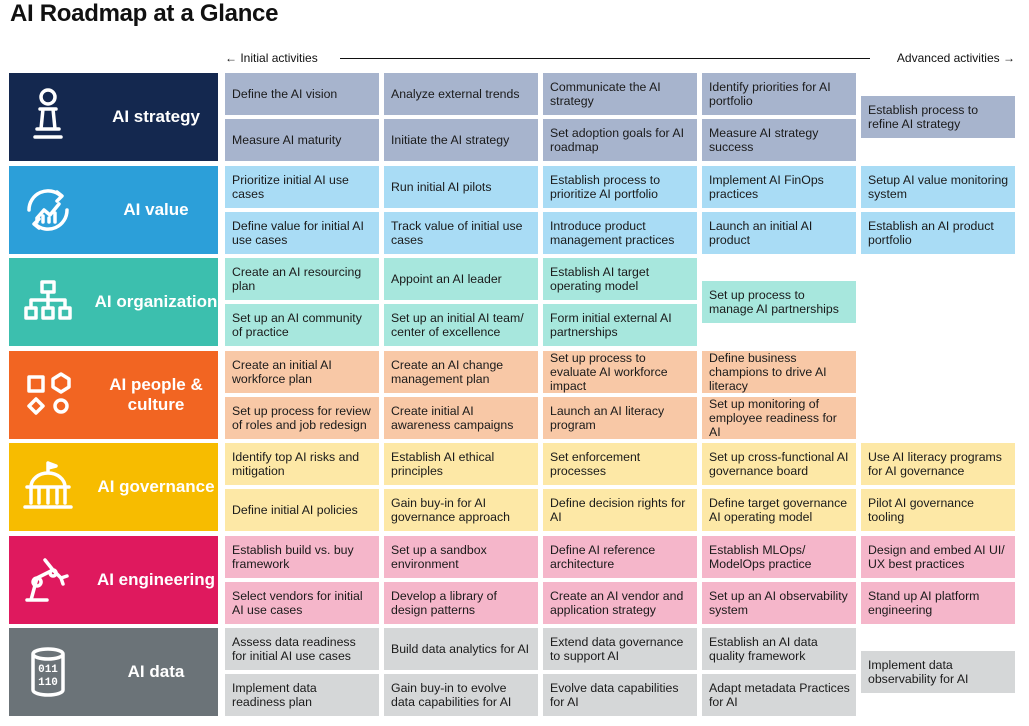 This screenshot has width=1029, height=726. I want to click on activity-cell: Define AI reference architecture, so click(620, 556).